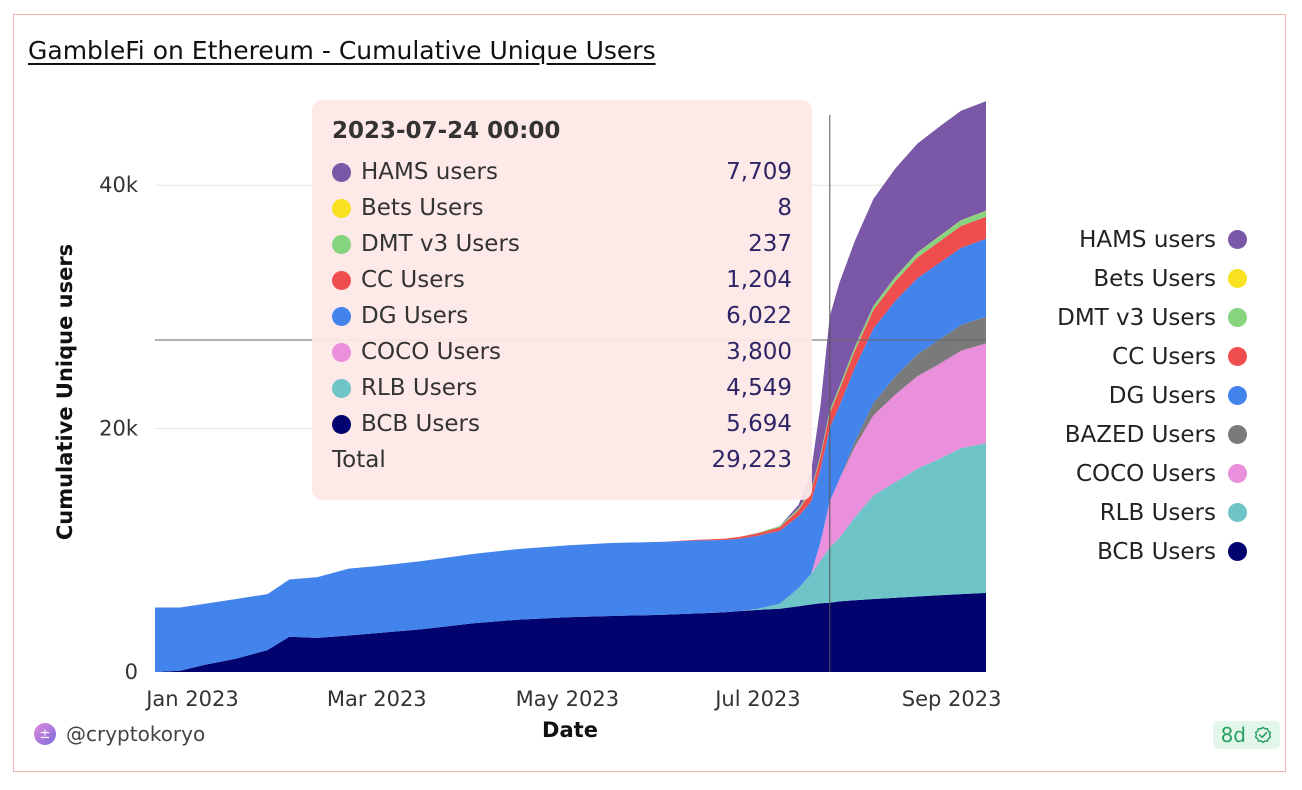 The image size is (1302, 790). Describe the element at coordinates (784, 208) in the screenshot. I see `tooltip-row-value: 8` at that location.